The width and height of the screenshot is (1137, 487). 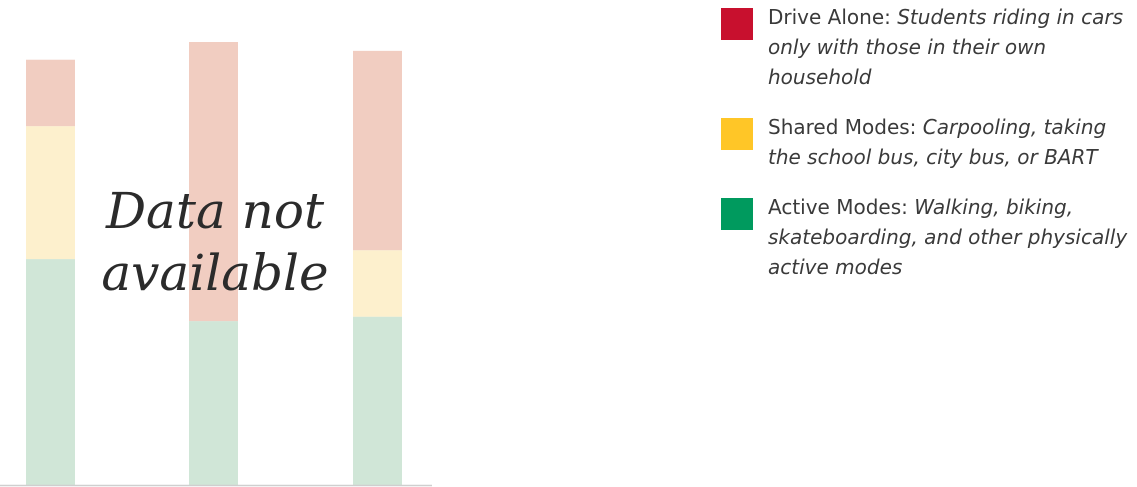 What do you see at coordinates (50, 372) in the screenshot?
I see `bar-1-active-modes` at bounding box center [50, 372].